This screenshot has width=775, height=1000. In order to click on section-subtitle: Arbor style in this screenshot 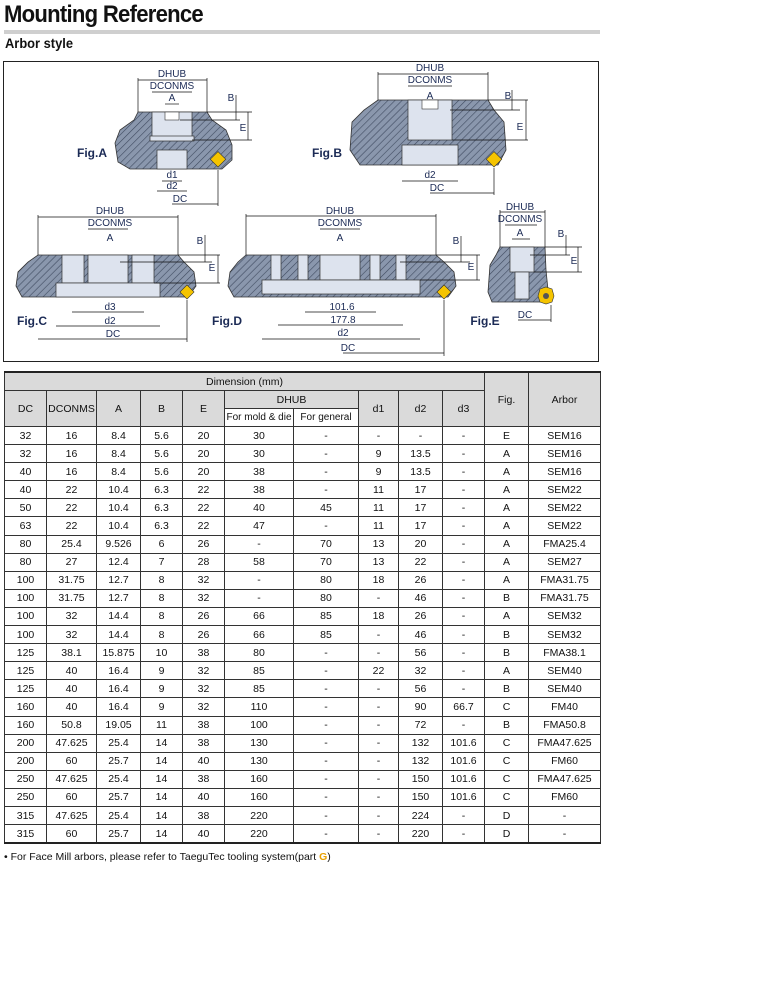, I will do `click(39, 43)`.